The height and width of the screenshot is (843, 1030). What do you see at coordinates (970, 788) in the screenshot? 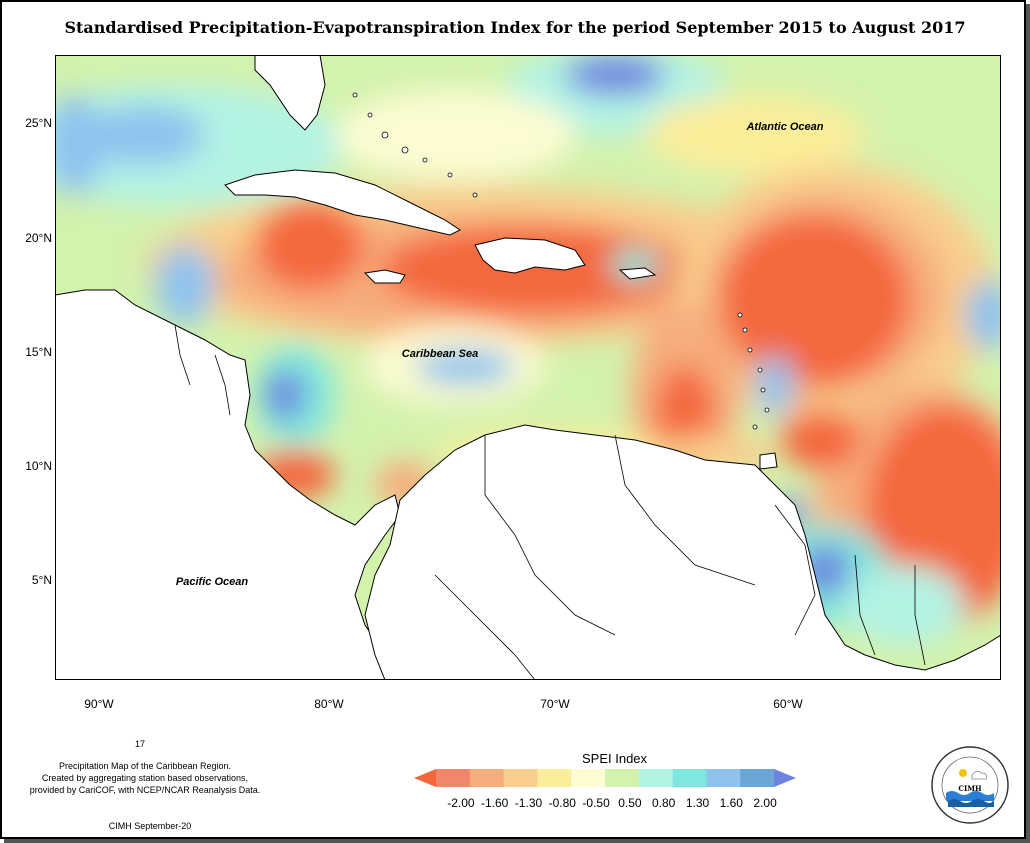
I see `logo-text: CIMH` at bounding box center [970, 788].